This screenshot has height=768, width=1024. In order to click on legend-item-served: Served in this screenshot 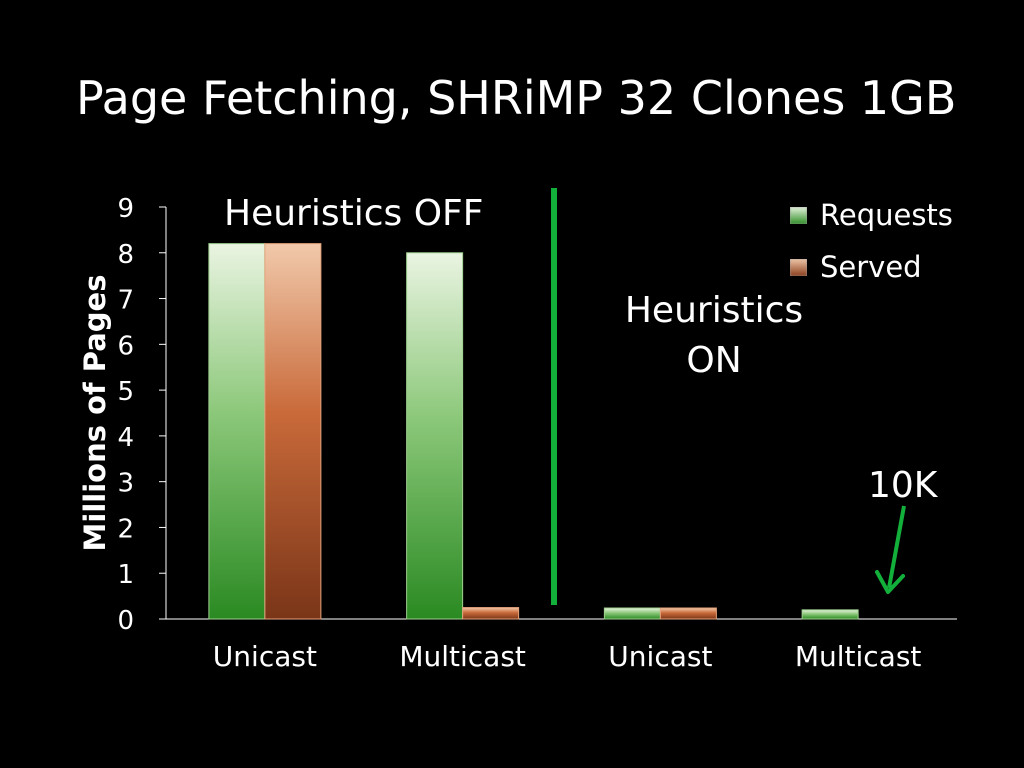, I will do `click(856, 267)`.